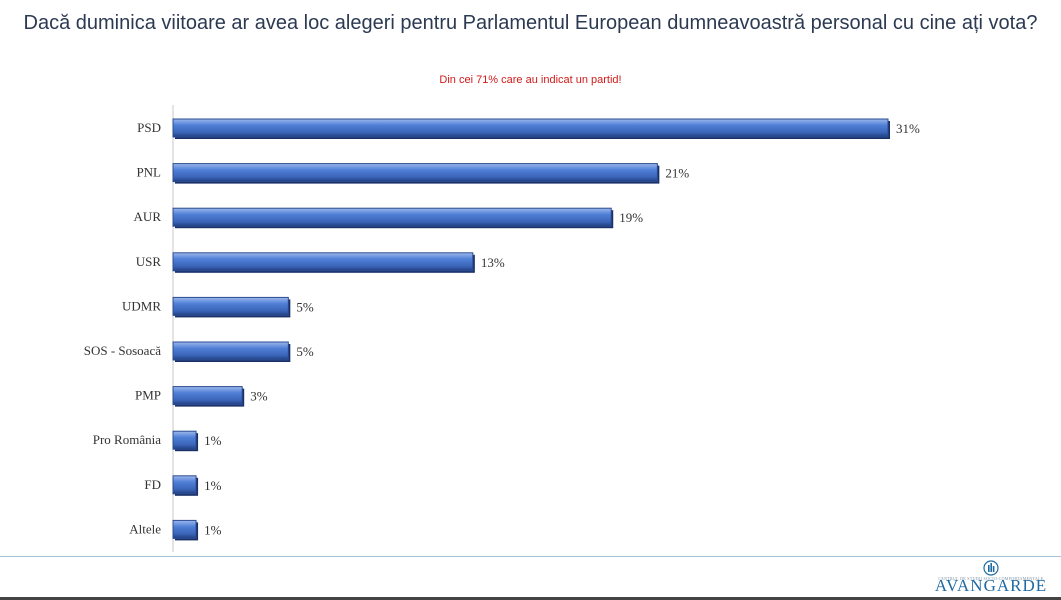 The height and width of the screenshot is (600, 1061). Describe the element at coordinates (530, 80) in the screenshot. I see `chart-subtitle: Din cei 71% care au indicat un partid!` at that location.